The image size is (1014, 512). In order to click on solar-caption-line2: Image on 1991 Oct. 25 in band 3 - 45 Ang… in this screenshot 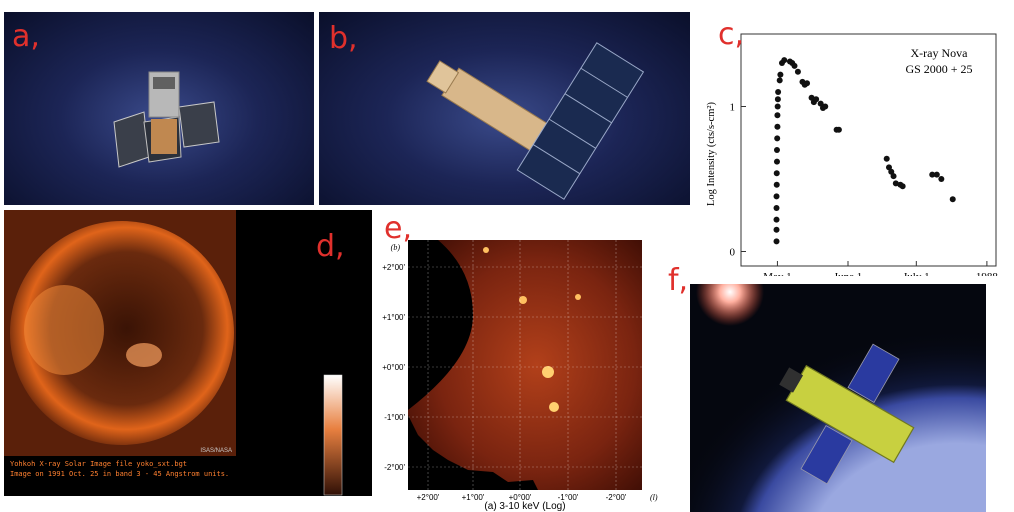, I will do `click(119, 474)`.